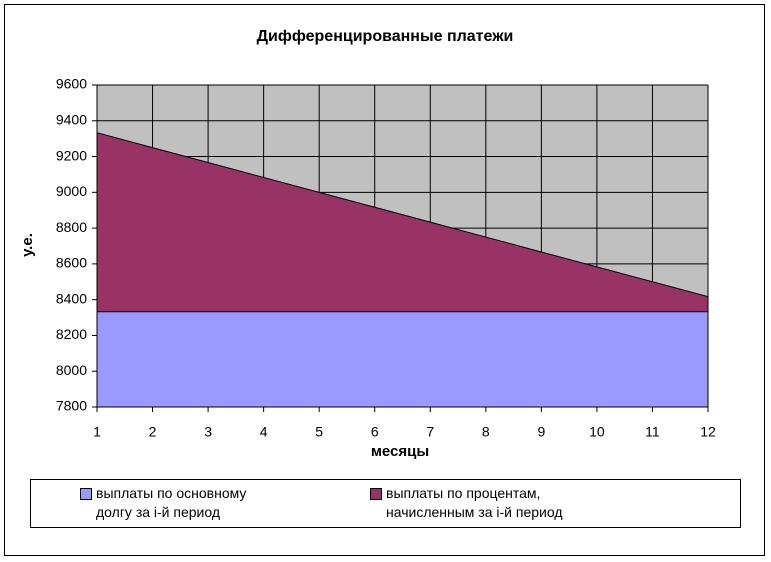 The height and width of the screenshot is (562, 771). What do you see at coordinates (71, 263) in the screenshot?
I see `y-tick-label: 8600` at bounding box center [71, 263].